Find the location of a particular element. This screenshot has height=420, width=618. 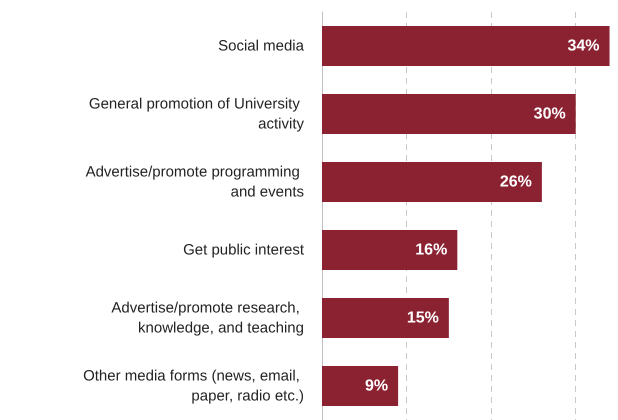

data-label: 26% is located at coordinates (516, 182).